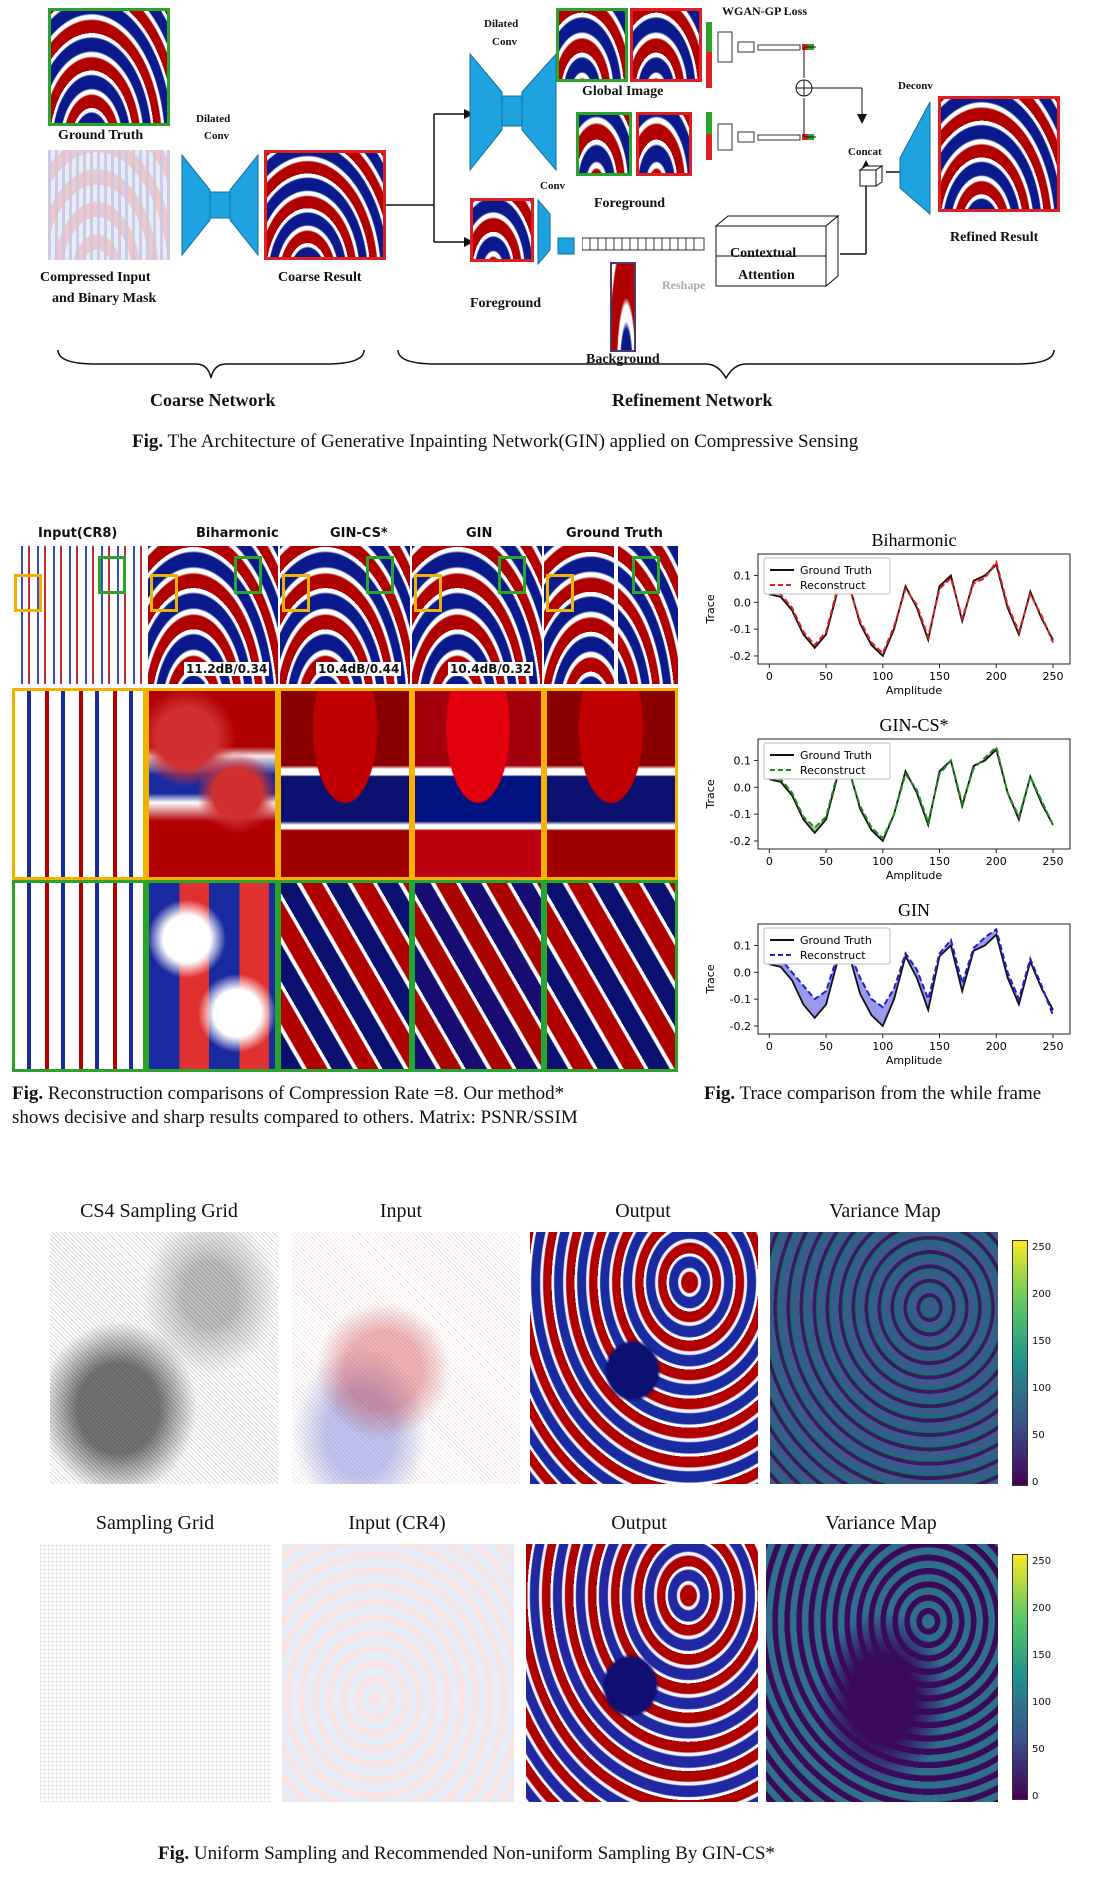 The image size is (1101, 1880). Describe the element at coordinates (604, 144) in the screenshot. I see `foreground-gt-image` at that location.